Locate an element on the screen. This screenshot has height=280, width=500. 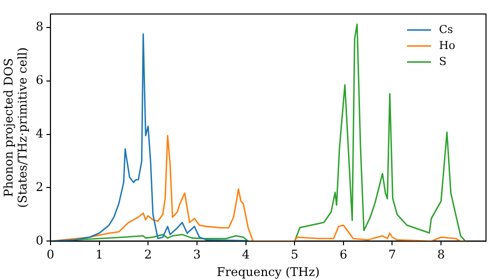
x-tick-label: 5 is located at coordinates (294, 255).